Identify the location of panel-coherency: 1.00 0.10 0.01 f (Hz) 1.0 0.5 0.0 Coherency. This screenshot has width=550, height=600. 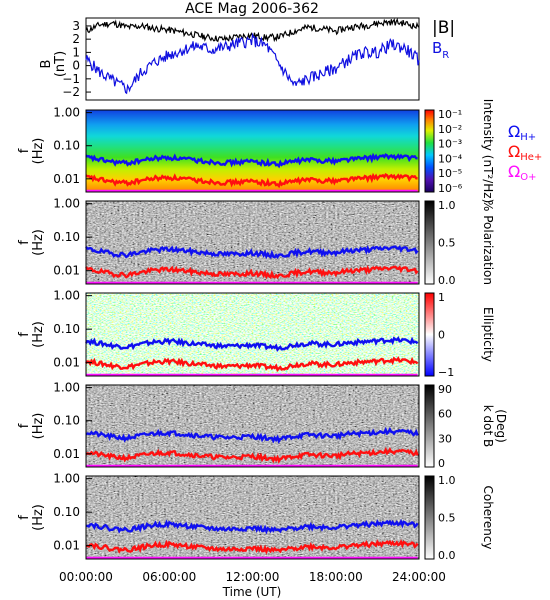
(256, 517).